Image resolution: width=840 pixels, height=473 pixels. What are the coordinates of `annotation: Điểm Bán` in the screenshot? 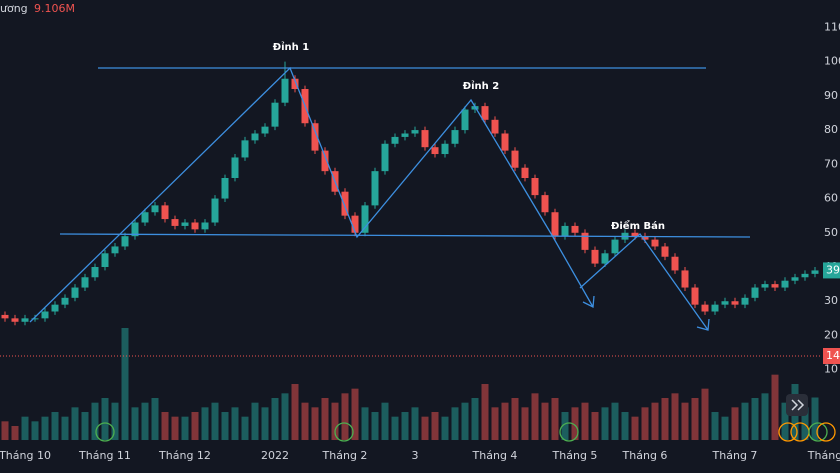 It's located at (638, 225).